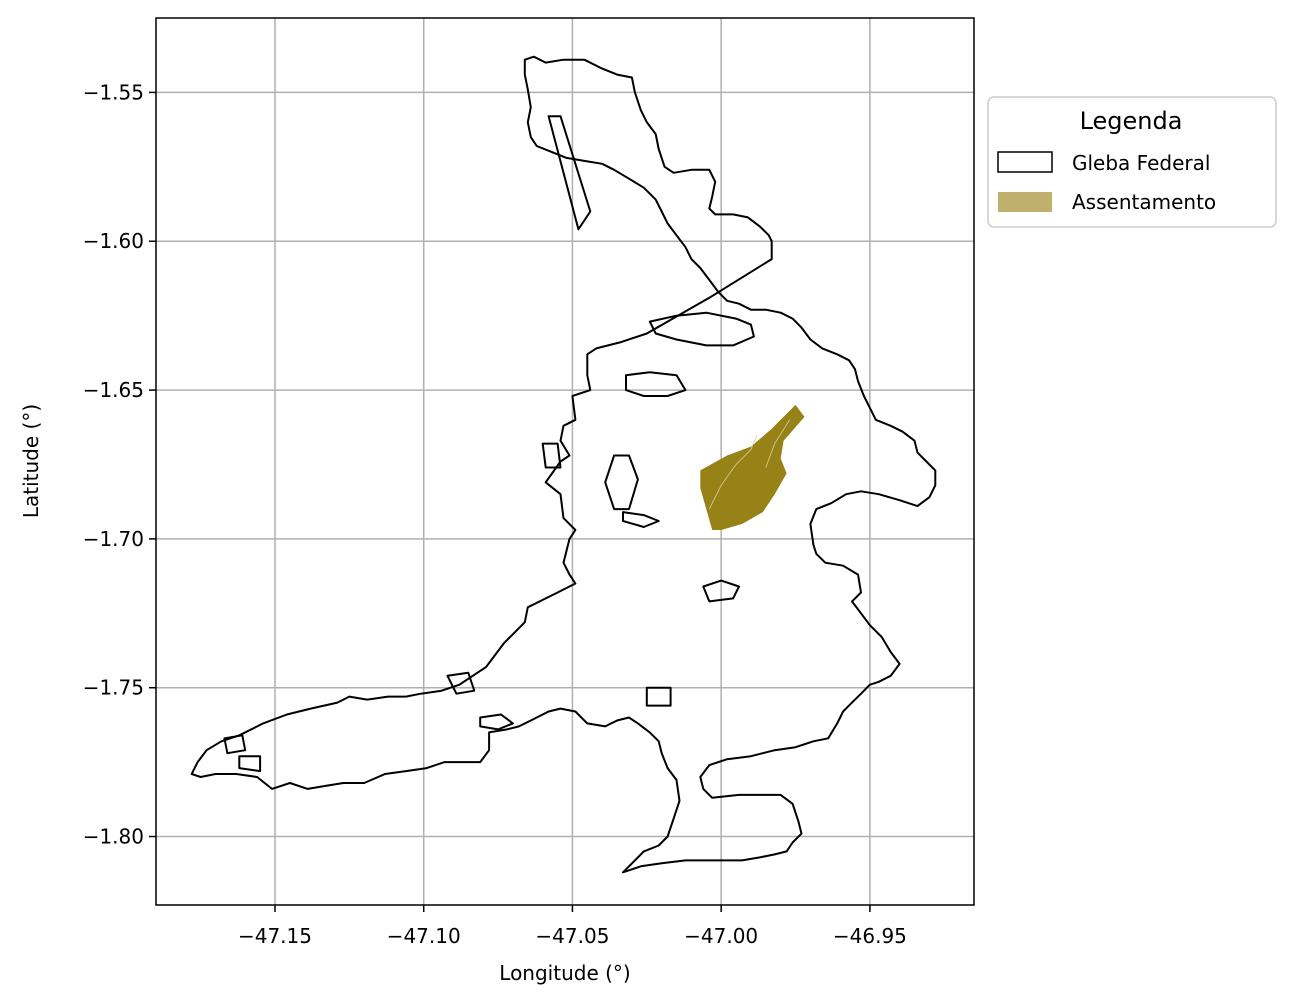  Describe the element at coordinates (564, 973) in the screenshot. I see `x-axis-label: Longitude (°)` at that location.